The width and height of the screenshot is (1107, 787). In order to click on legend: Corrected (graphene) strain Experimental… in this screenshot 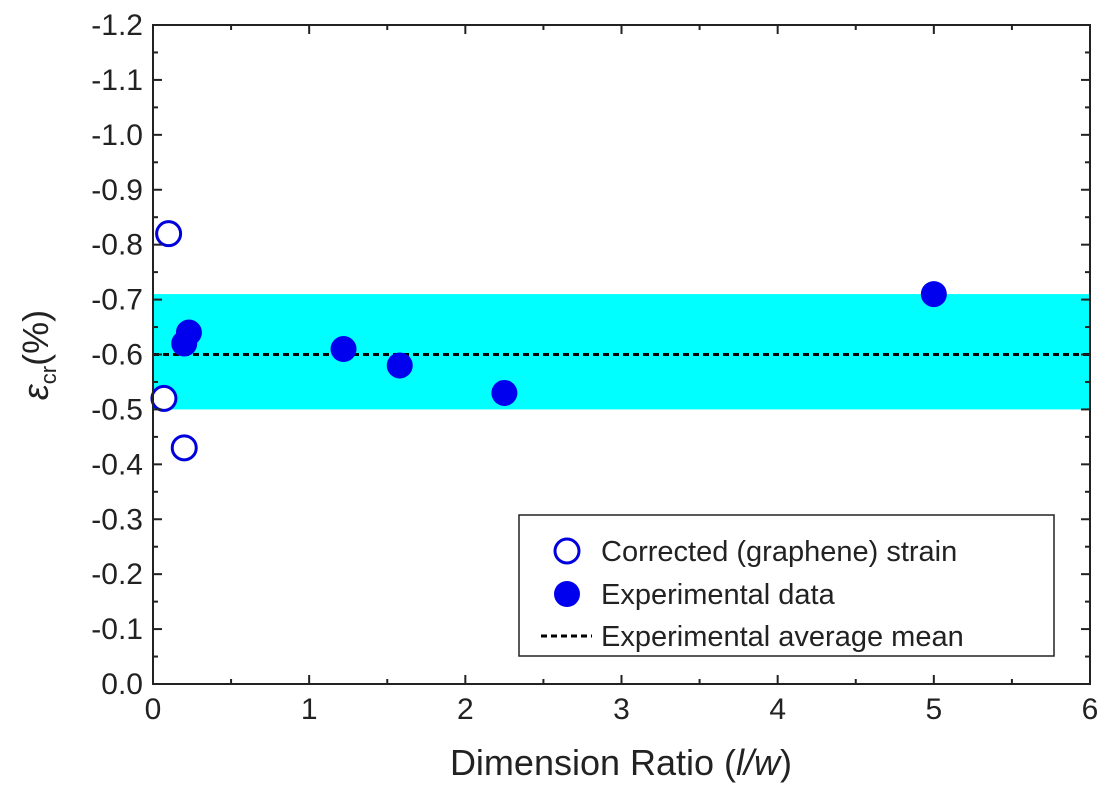, I will do `click(786, 585)`.